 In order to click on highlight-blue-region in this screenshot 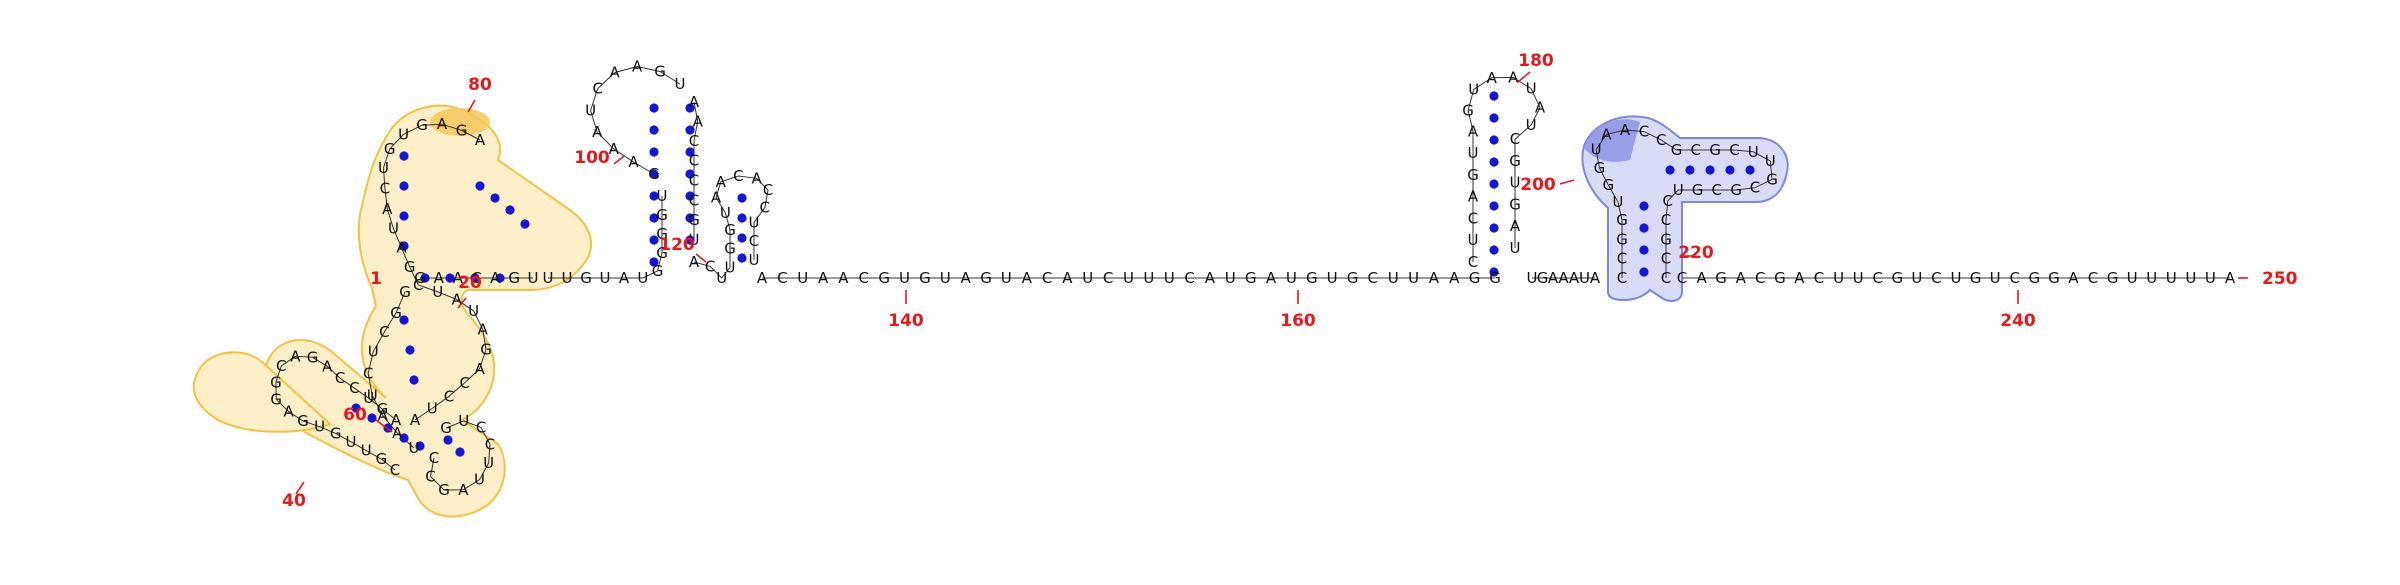, I will do `click(1685, 208)`.